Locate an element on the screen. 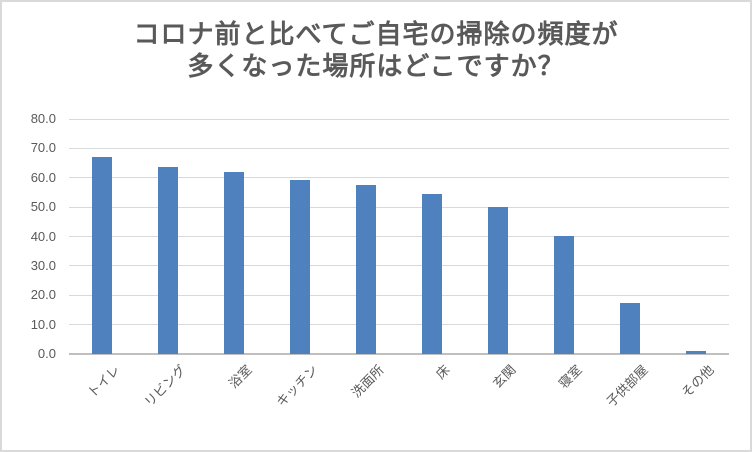 The width and height of the screenshot is (752, 452). x-axis-category-label-text: 子供部屋 is located at coordinates (627, 386).